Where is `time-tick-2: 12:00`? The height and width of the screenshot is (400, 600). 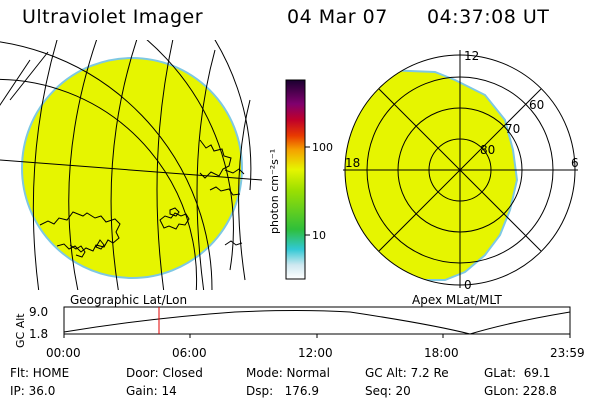 time-tick-2: 12:00 is located at coordinates (315, 353).